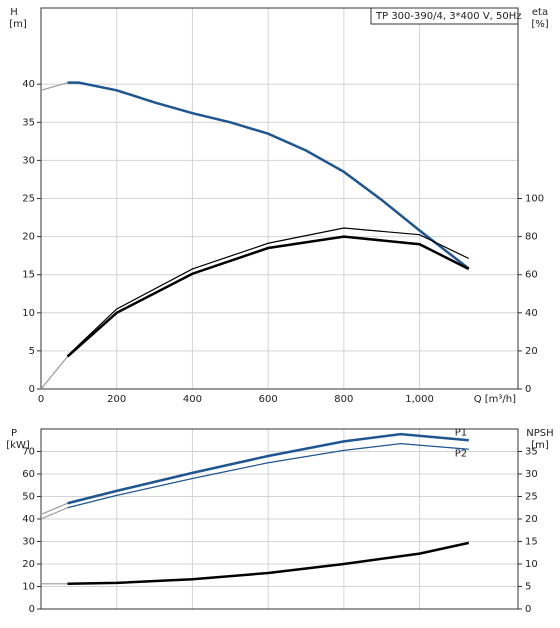  What do you see at coordinates (448, 16) in the screenshot?
I see `chart-title: TP 300-390/4, 3*400 V, 50Hz` at bounding box center [448, 16].